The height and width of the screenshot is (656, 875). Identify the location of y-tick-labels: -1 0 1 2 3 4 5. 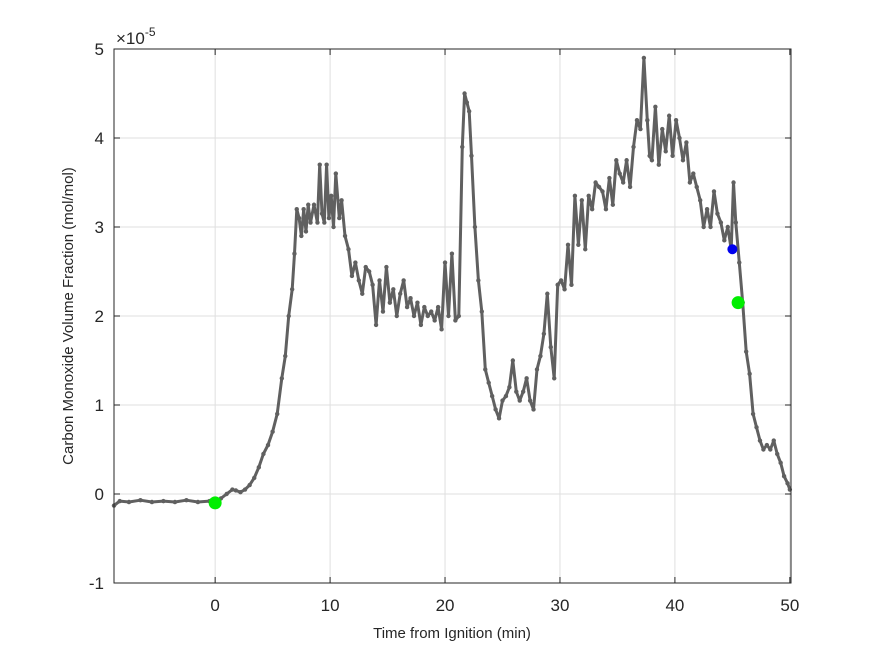
(96, 316).